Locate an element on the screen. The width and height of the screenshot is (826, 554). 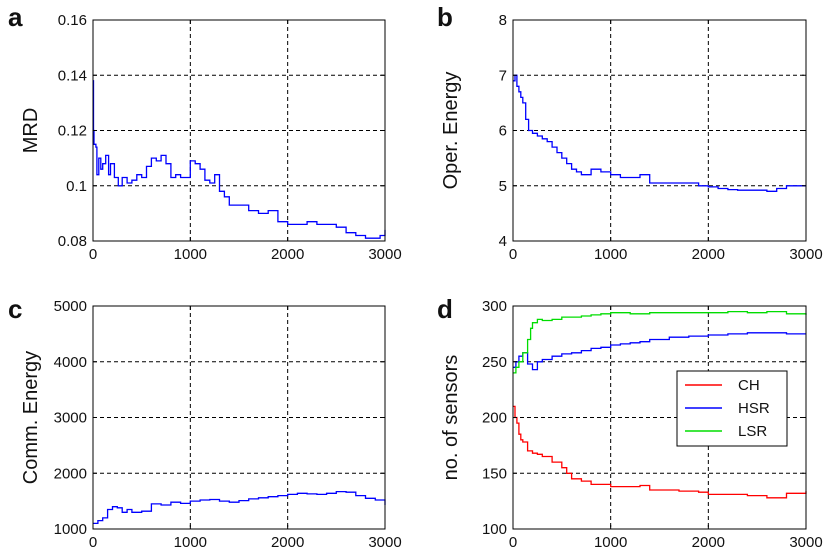
y-axis-label: Comm. Energy is located at coordinates (31, 417).